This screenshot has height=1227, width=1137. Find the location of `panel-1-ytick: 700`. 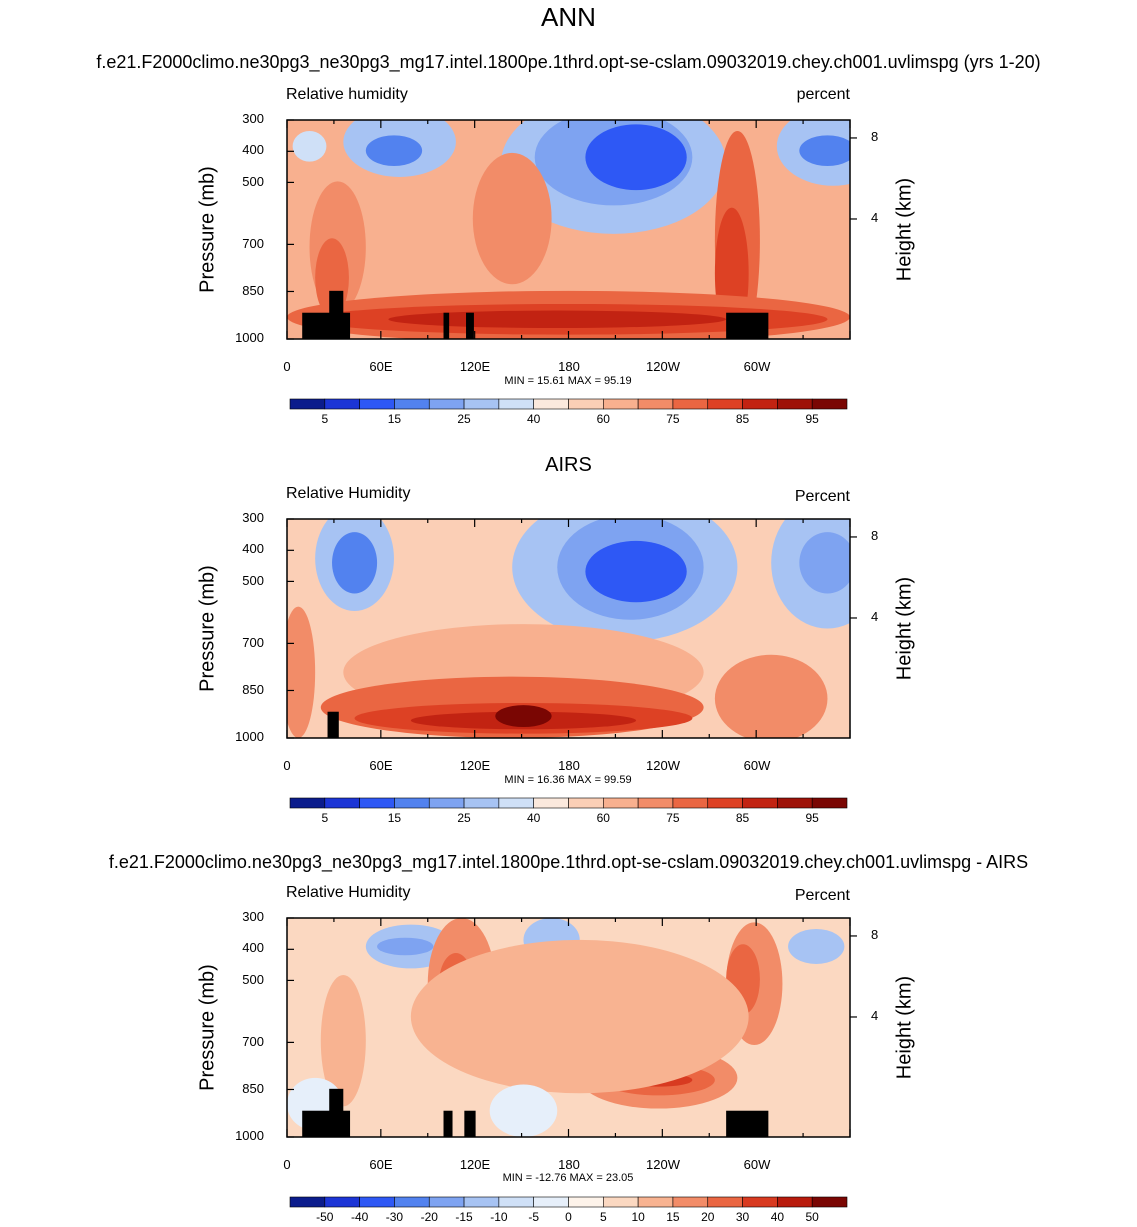

panel-1-ytick: 700 is located at coordinates (253, 243).